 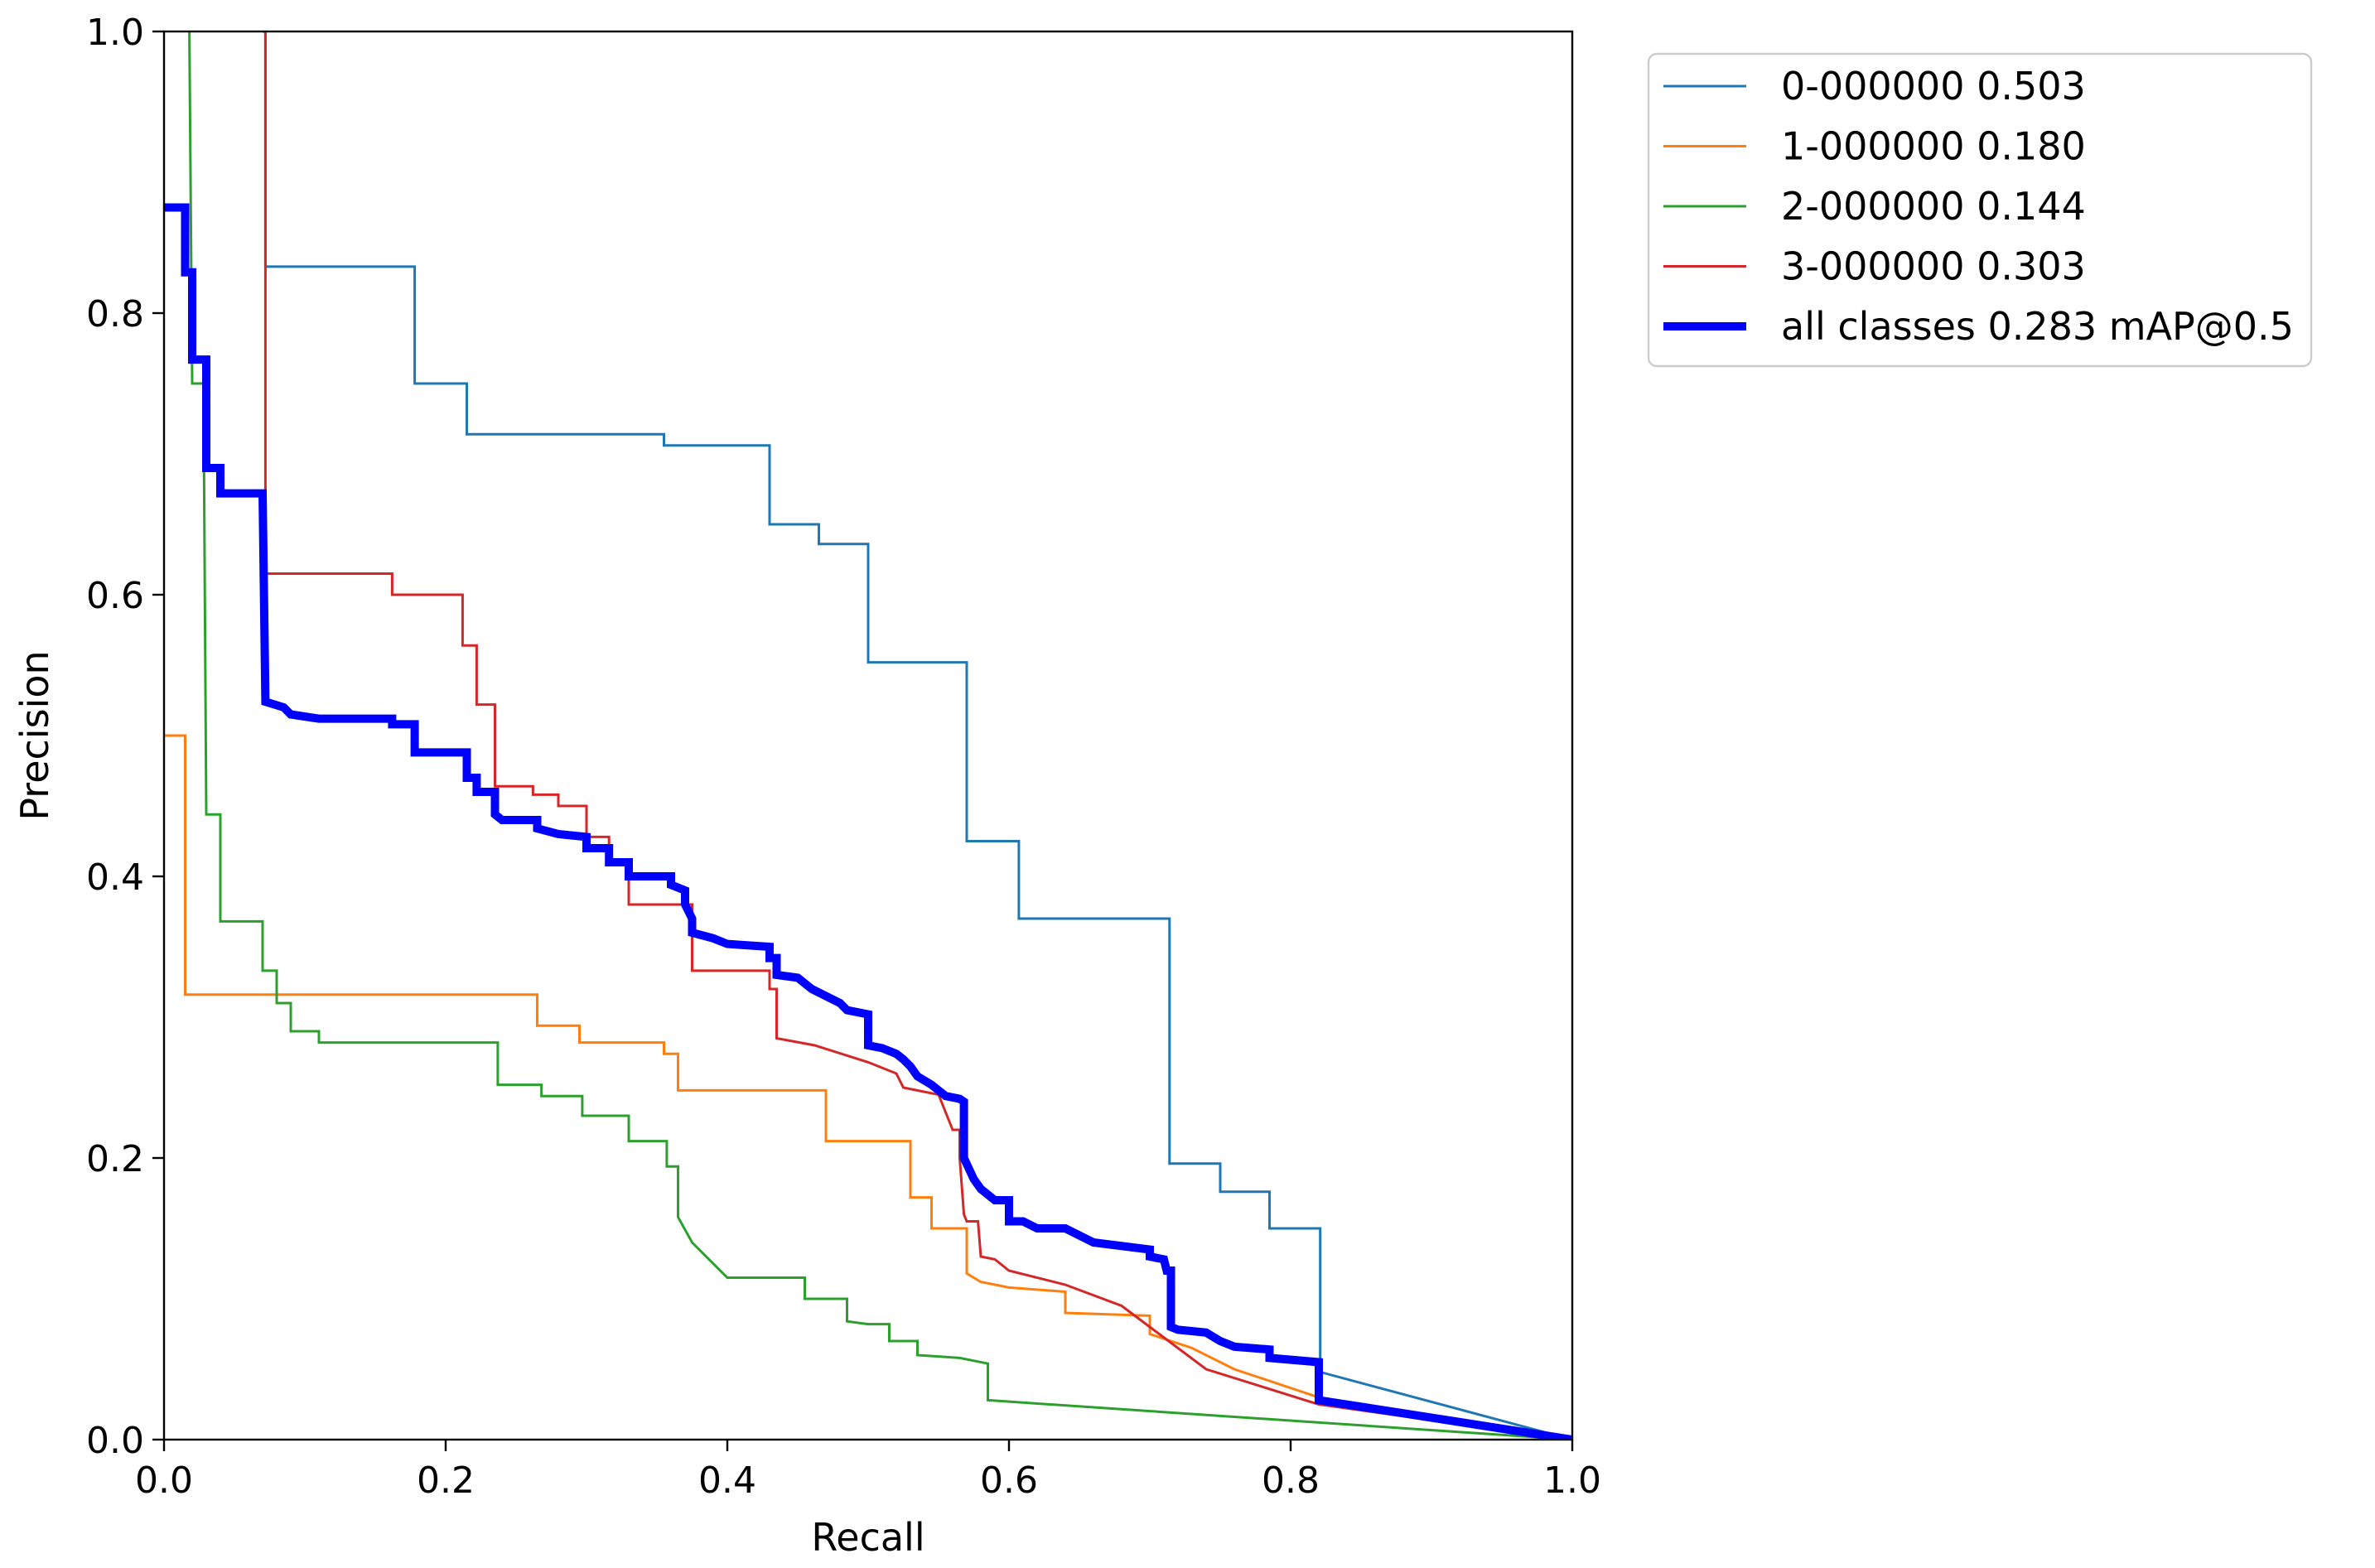 I want to click on x-tick-label: 0.6, so click(x=1009, y=1480).